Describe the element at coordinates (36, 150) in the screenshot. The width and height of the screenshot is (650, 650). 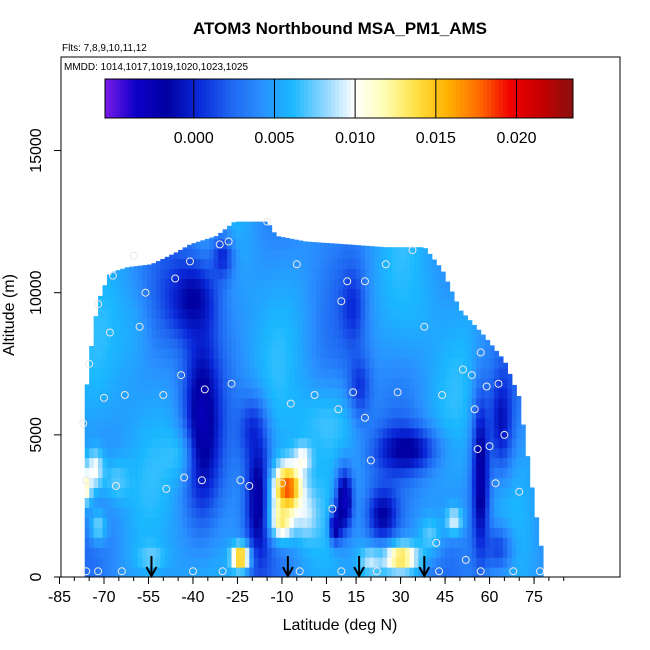
I see `y-tick-label: 15000` at that location.